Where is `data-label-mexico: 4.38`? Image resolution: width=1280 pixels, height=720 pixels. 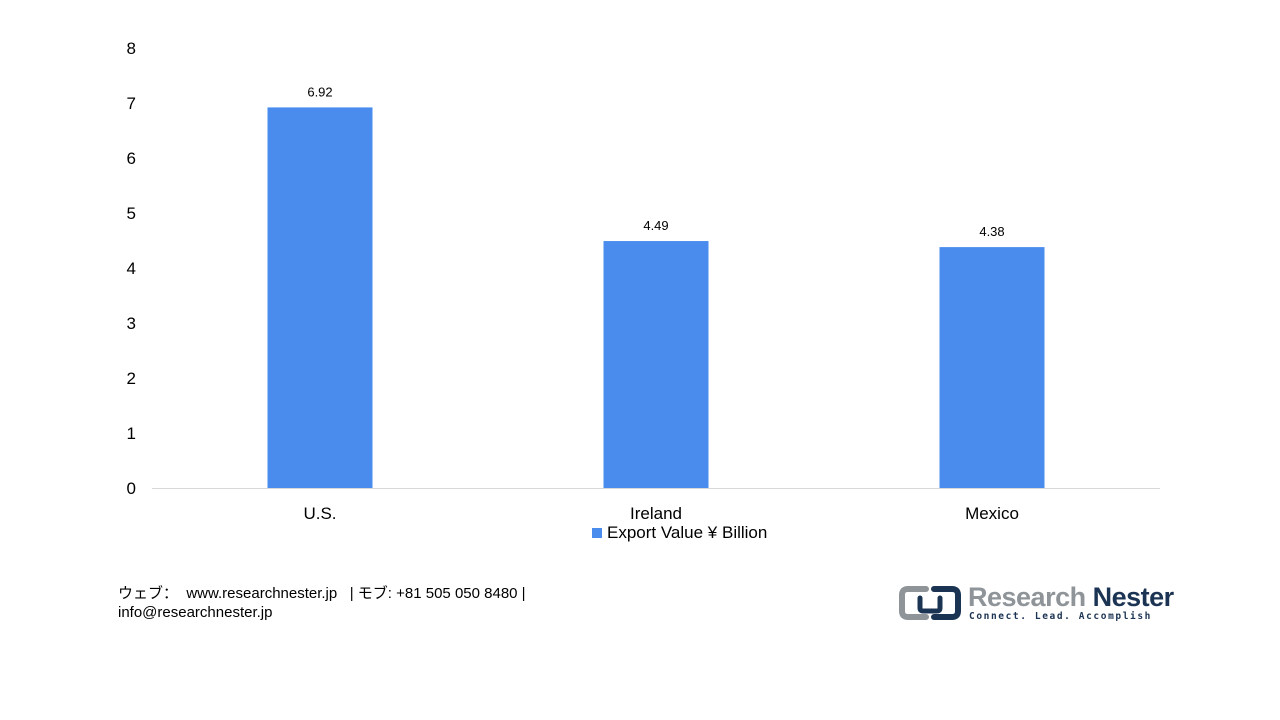
data-label-mexico: 4.38 is located at coordinates (991, 231).